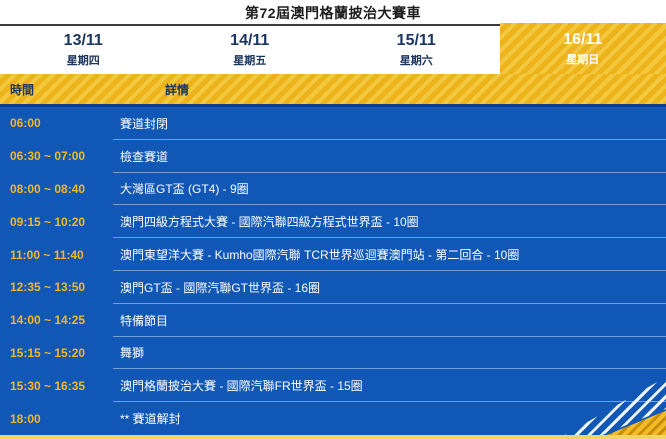  I want to click on page-title: 第72屆澳門格蘭披治大賽車, so click(333, 13).